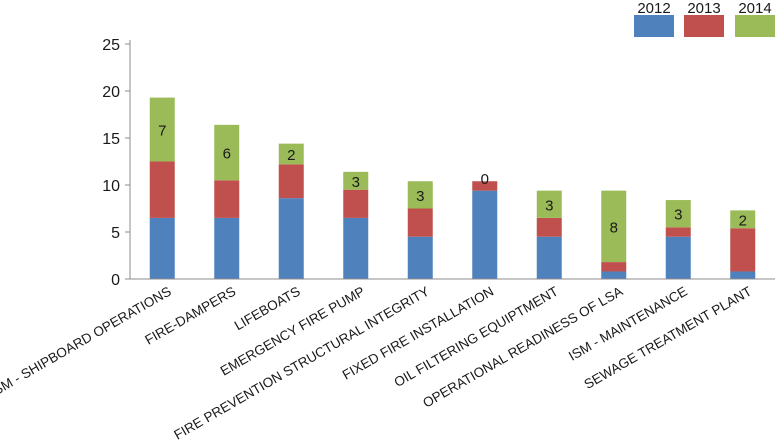 The height and width of the screenshot is (440, 777). I want to click on data-label: 7, so click(162, 131).